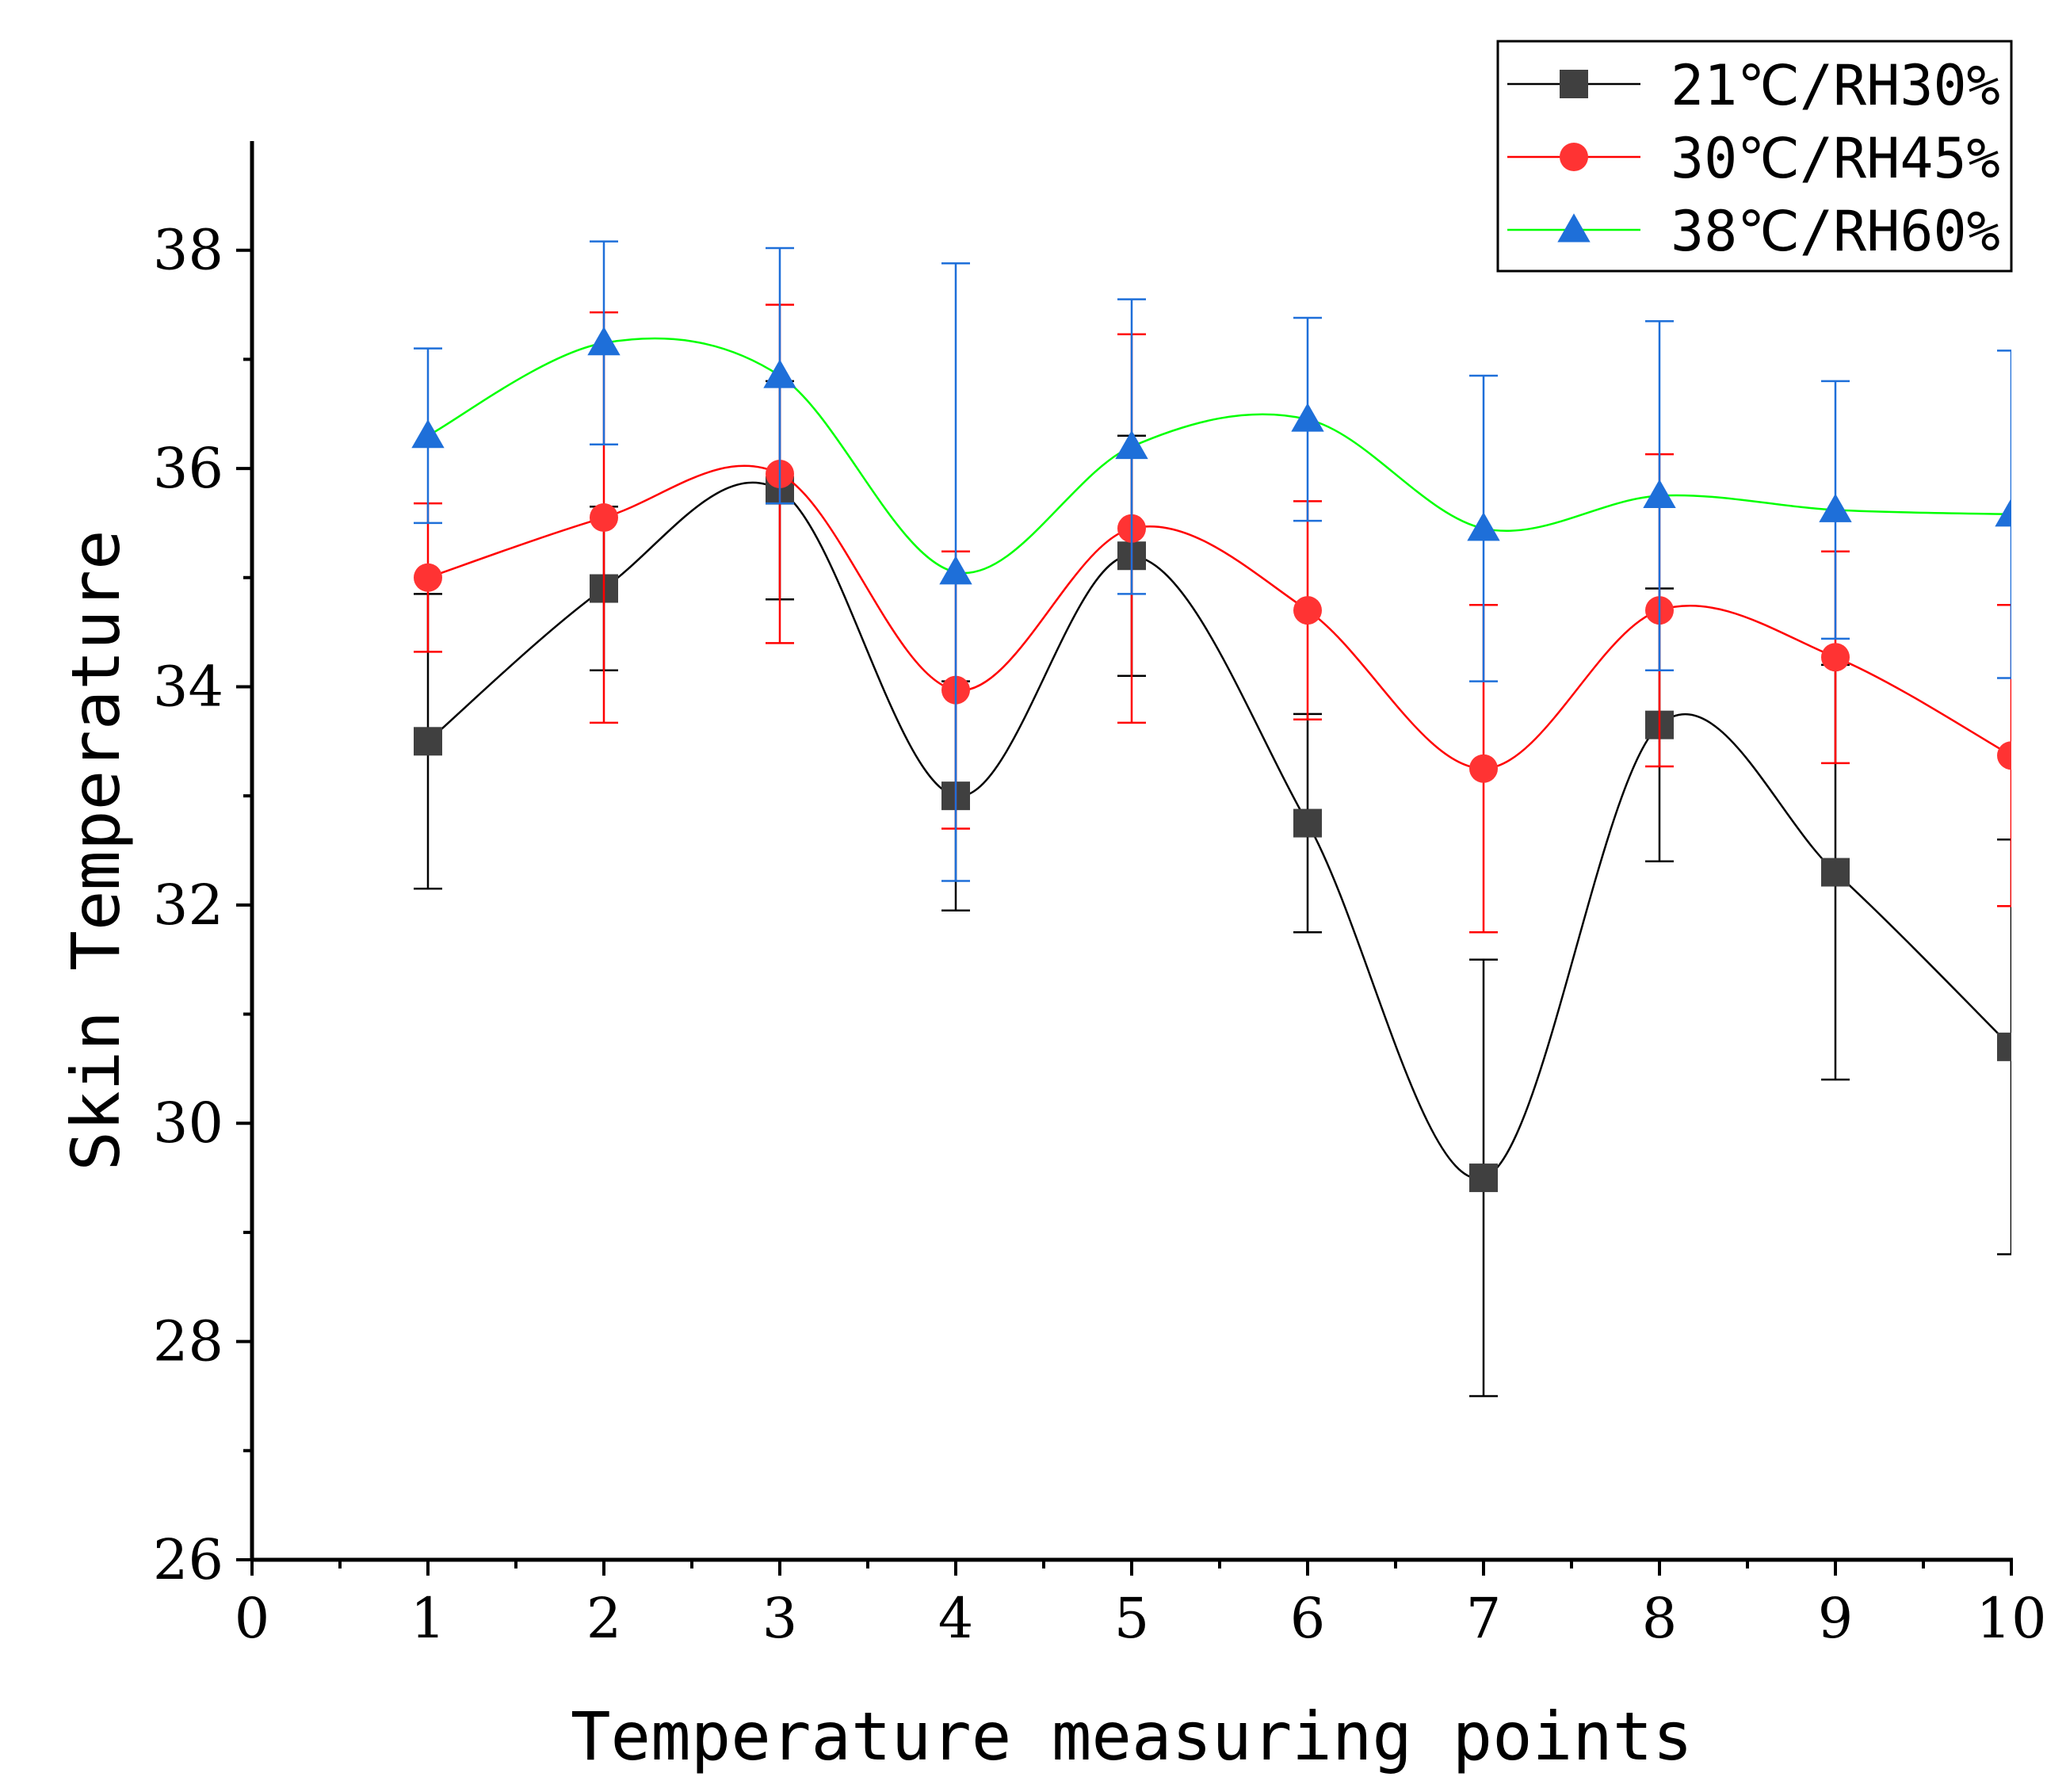 The width and height of the screenshot is (2047, 1792). What do you see at coordinates (428, 1618) in the screenshot?
I see `x-tick-label: 1` at bounding box center [428, 1618].